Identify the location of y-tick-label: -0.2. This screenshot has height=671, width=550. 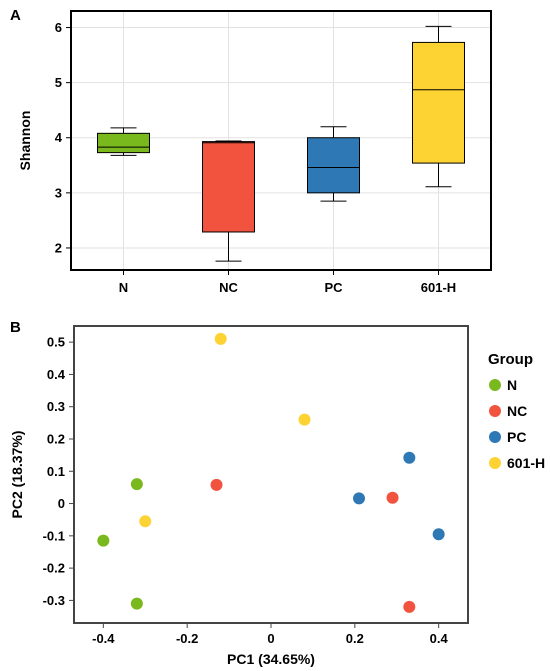
(54, 568).